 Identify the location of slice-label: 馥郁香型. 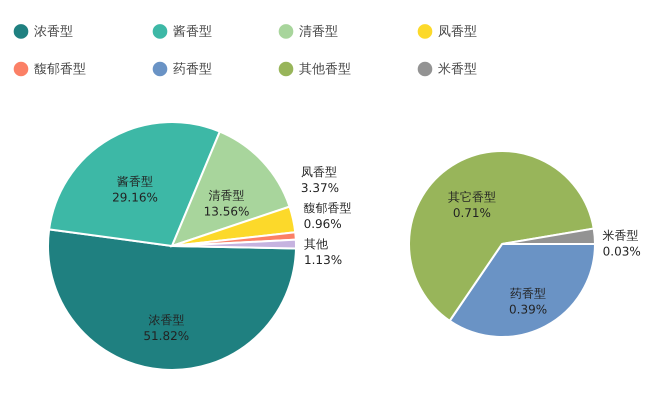
(328, 207).